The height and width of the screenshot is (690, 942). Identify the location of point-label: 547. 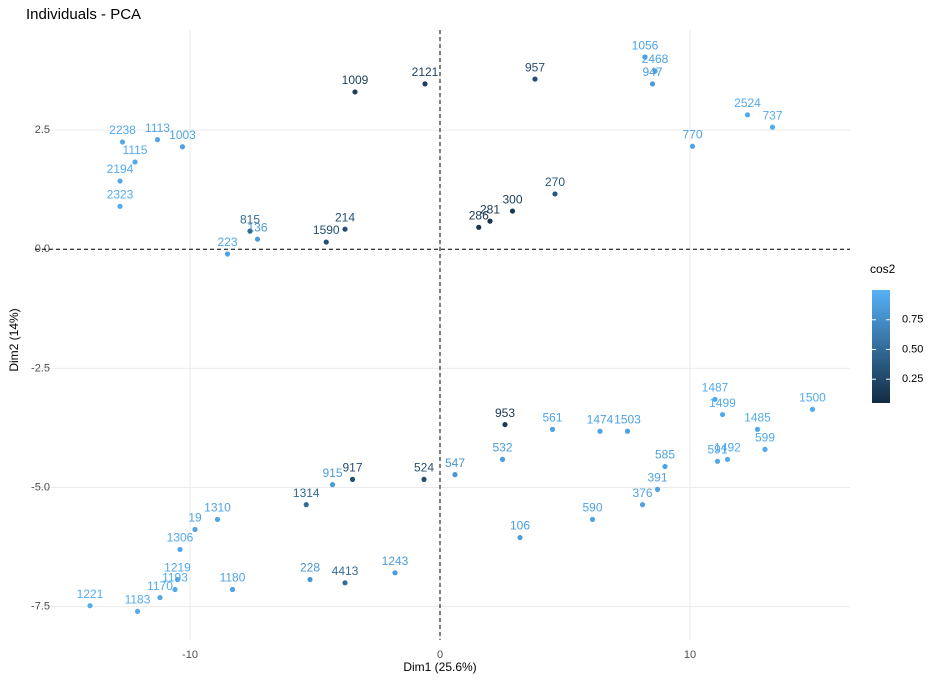
(455, 463).